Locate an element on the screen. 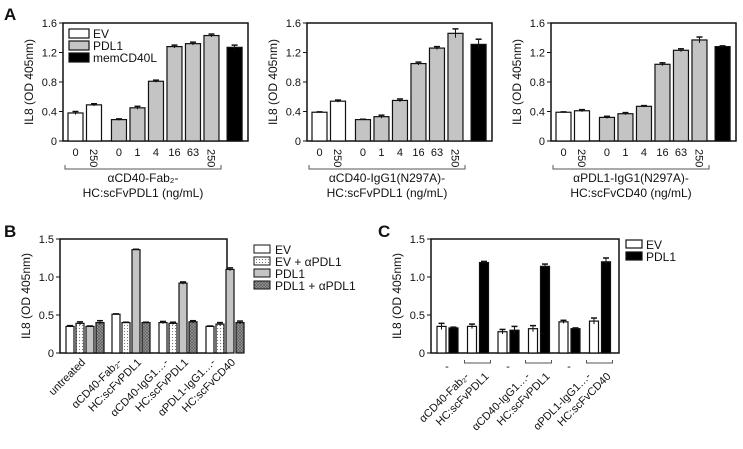 Image resolution: width=743 pixels, height=449 pixels. x-axis-label-line2: HC:scFvCD40 (ng/mL) is located at coordinates (630, 193).